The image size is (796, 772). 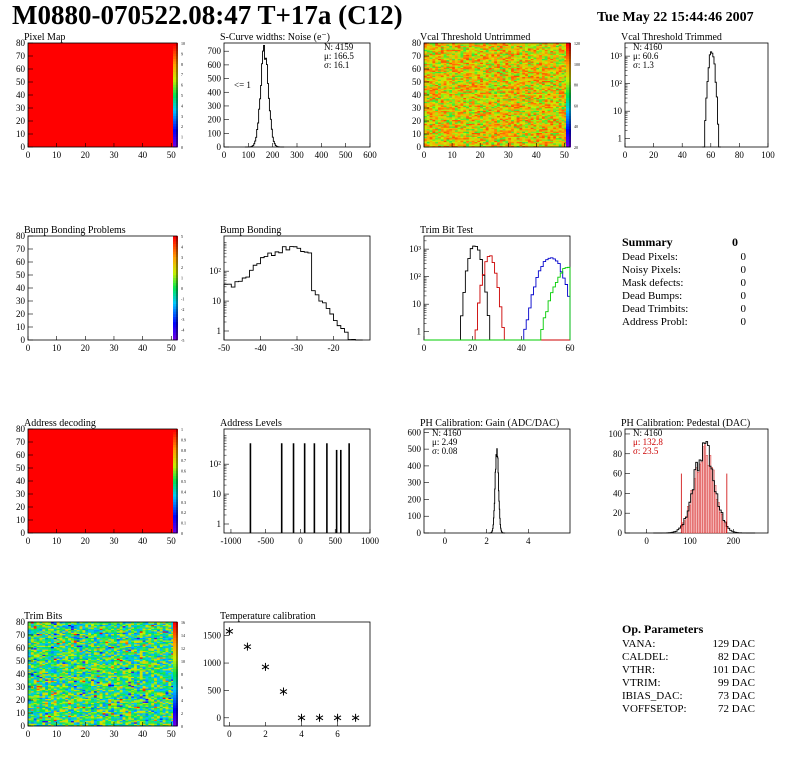 What do you see at coordinates (114, 541) in the screenshot?
I see `x-tick-label: 30` at bounding box center [114, 541].